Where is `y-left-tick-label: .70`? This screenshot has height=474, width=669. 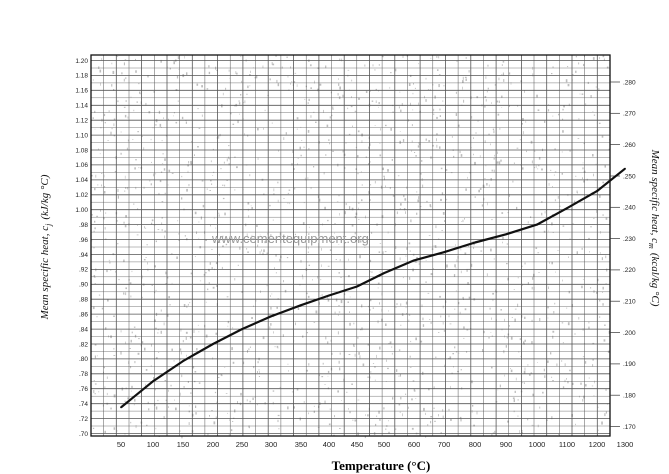 y-left-tick-label: .70 is located at coordinates (83, 434).